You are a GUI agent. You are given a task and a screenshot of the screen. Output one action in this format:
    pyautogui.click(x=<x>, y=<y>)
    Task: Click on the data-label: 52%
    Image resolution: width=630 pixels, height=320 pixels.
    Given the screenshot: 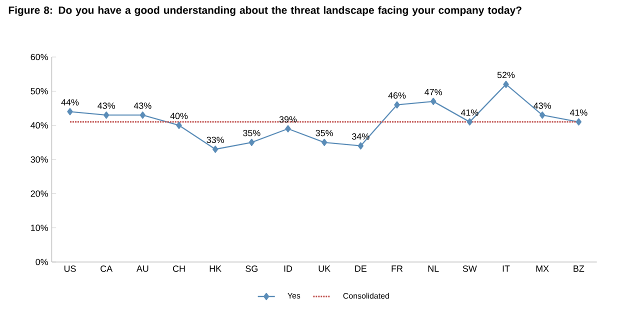 What is the action you would take?
    pyautogui.click(x=506, y=75)
    